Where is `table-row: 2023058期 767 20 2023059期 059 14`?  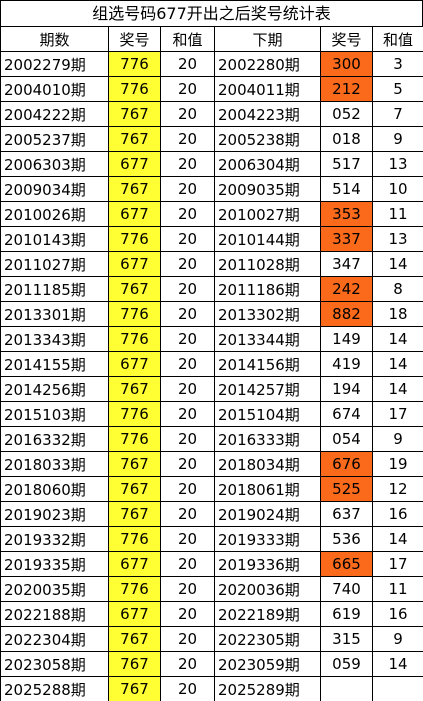
table-row: 2023058期 767 20 2023059期 059 14 is located at coordinates (211, 664).